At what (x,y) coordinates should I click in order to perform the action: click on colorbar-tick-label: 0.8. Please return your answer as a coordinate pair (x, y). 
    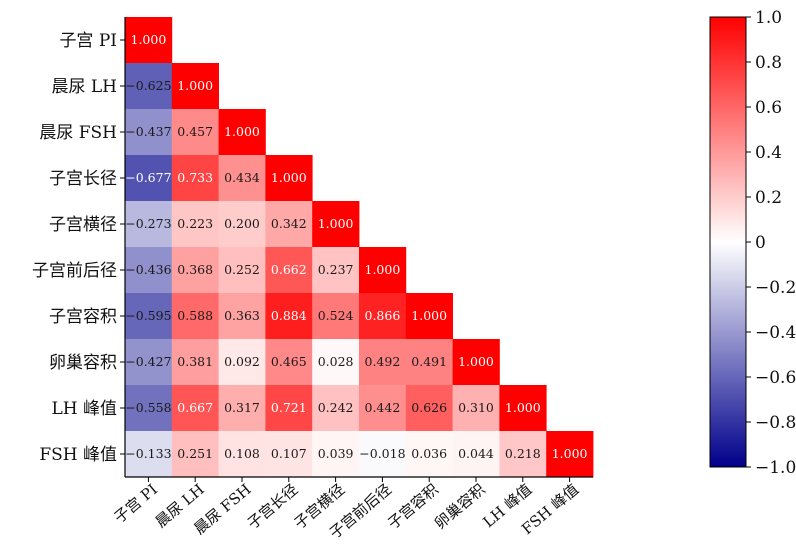
    Looking at the image, I should click on (768, 63).